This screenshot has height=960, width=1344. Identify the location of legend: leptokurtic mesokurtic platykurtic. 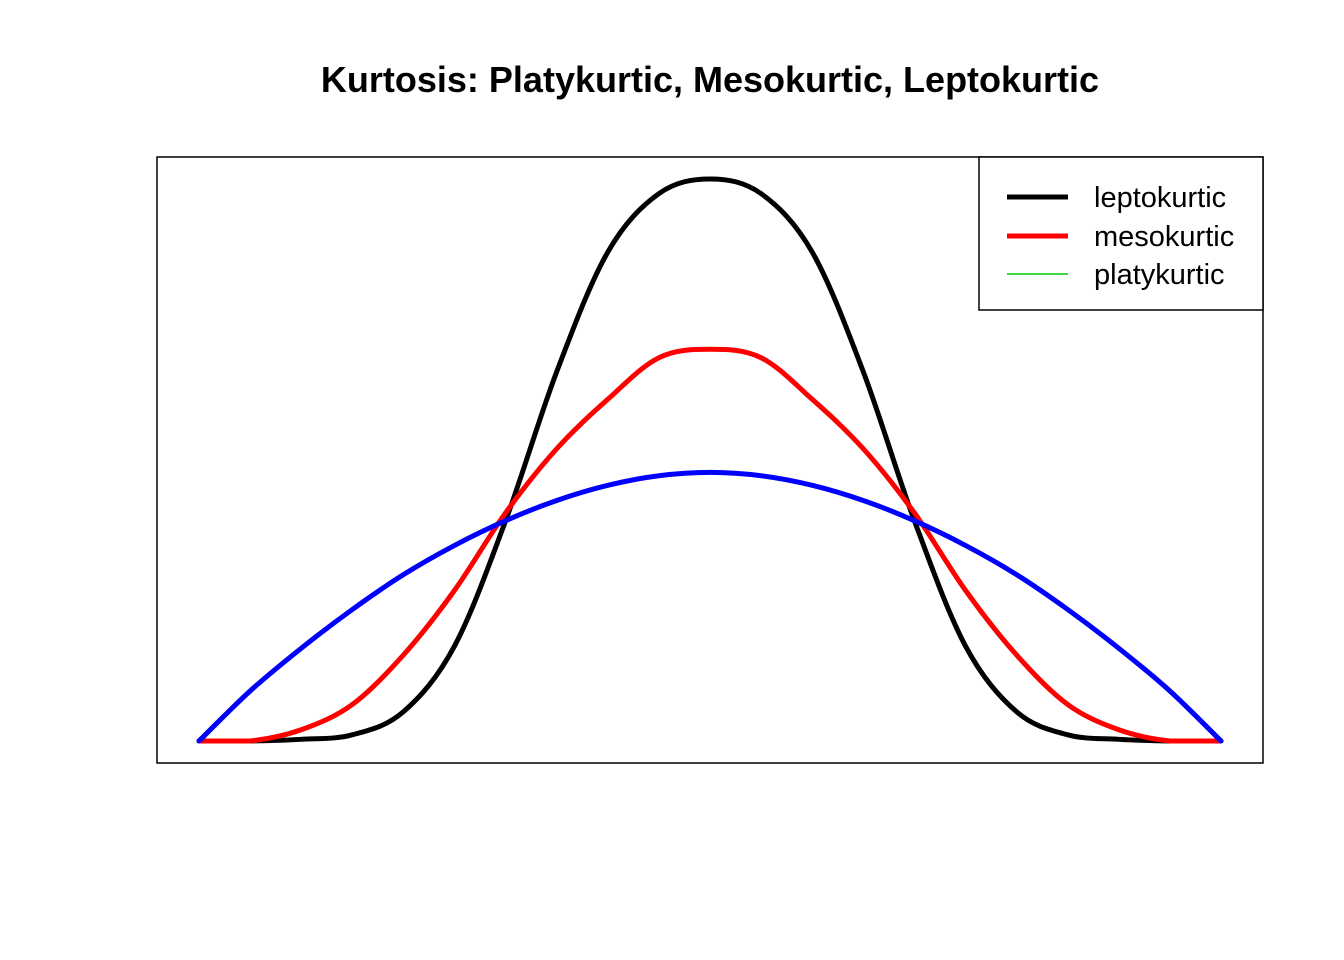
(1121, 233).